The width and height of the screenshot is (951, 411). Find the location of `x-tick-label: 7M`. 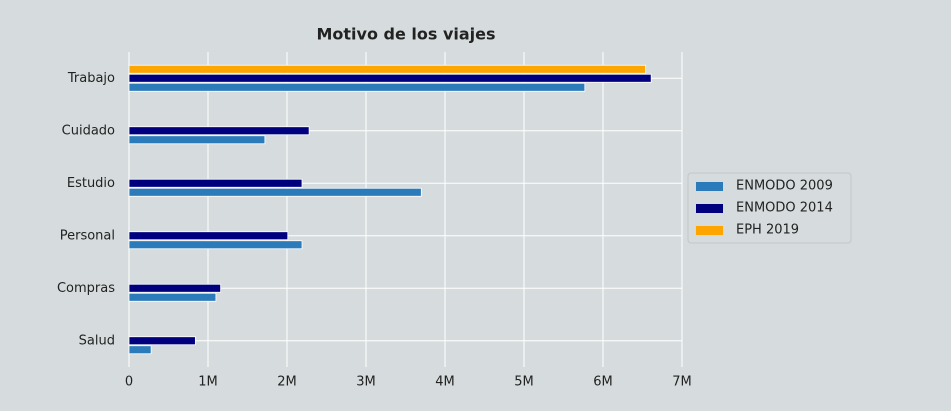

x-tick-label: 7M is located at coordinates (682, 382).